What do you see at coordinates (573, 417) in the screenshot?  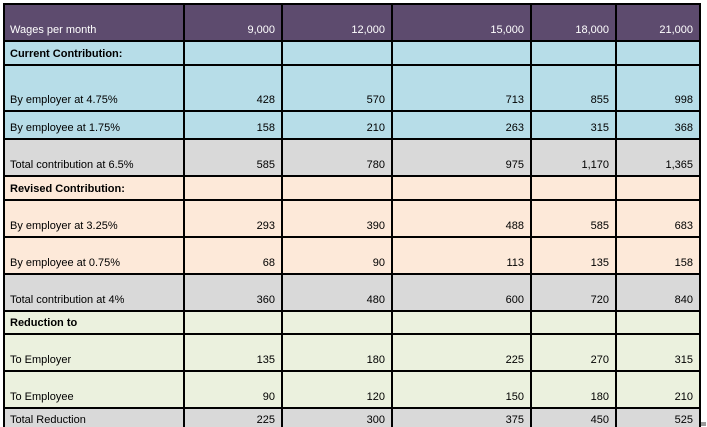 I see `value-cell: 450` at bounding box center [573, 417].